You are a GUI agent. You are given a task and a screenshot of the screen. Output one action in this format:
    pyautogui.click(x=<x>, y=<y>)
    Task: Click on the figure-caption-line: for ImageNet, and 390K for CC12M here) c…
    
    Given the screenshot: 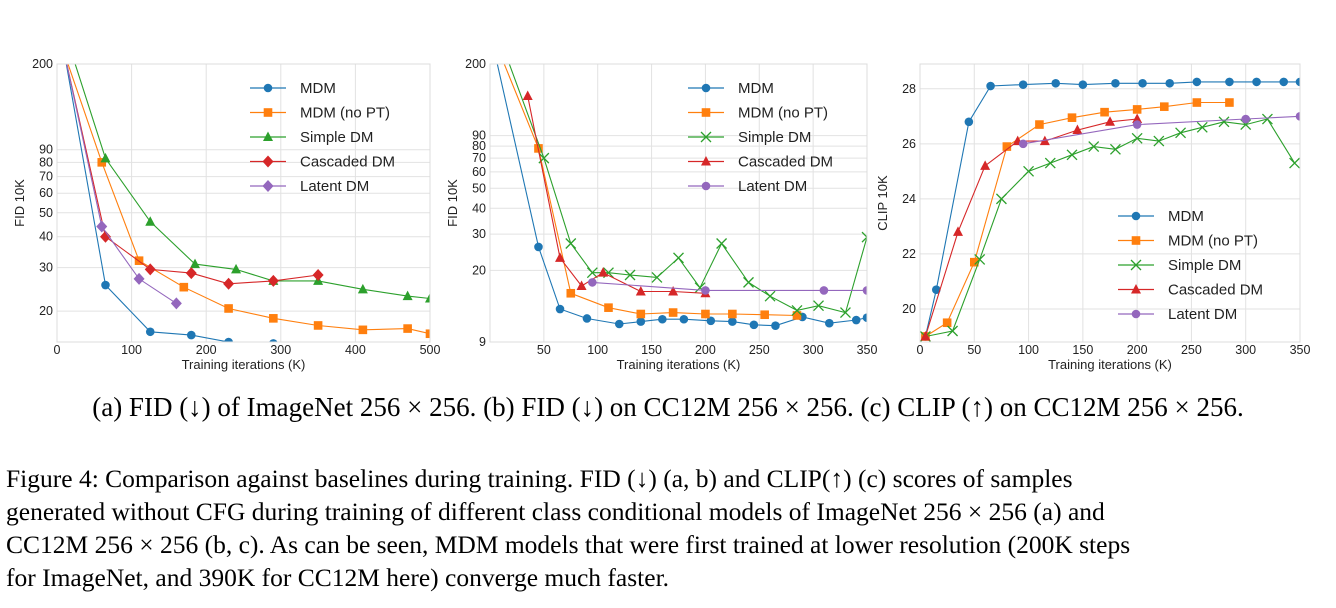 What is the action you would take?
    pyautogui.click(x=338, y=577)
    